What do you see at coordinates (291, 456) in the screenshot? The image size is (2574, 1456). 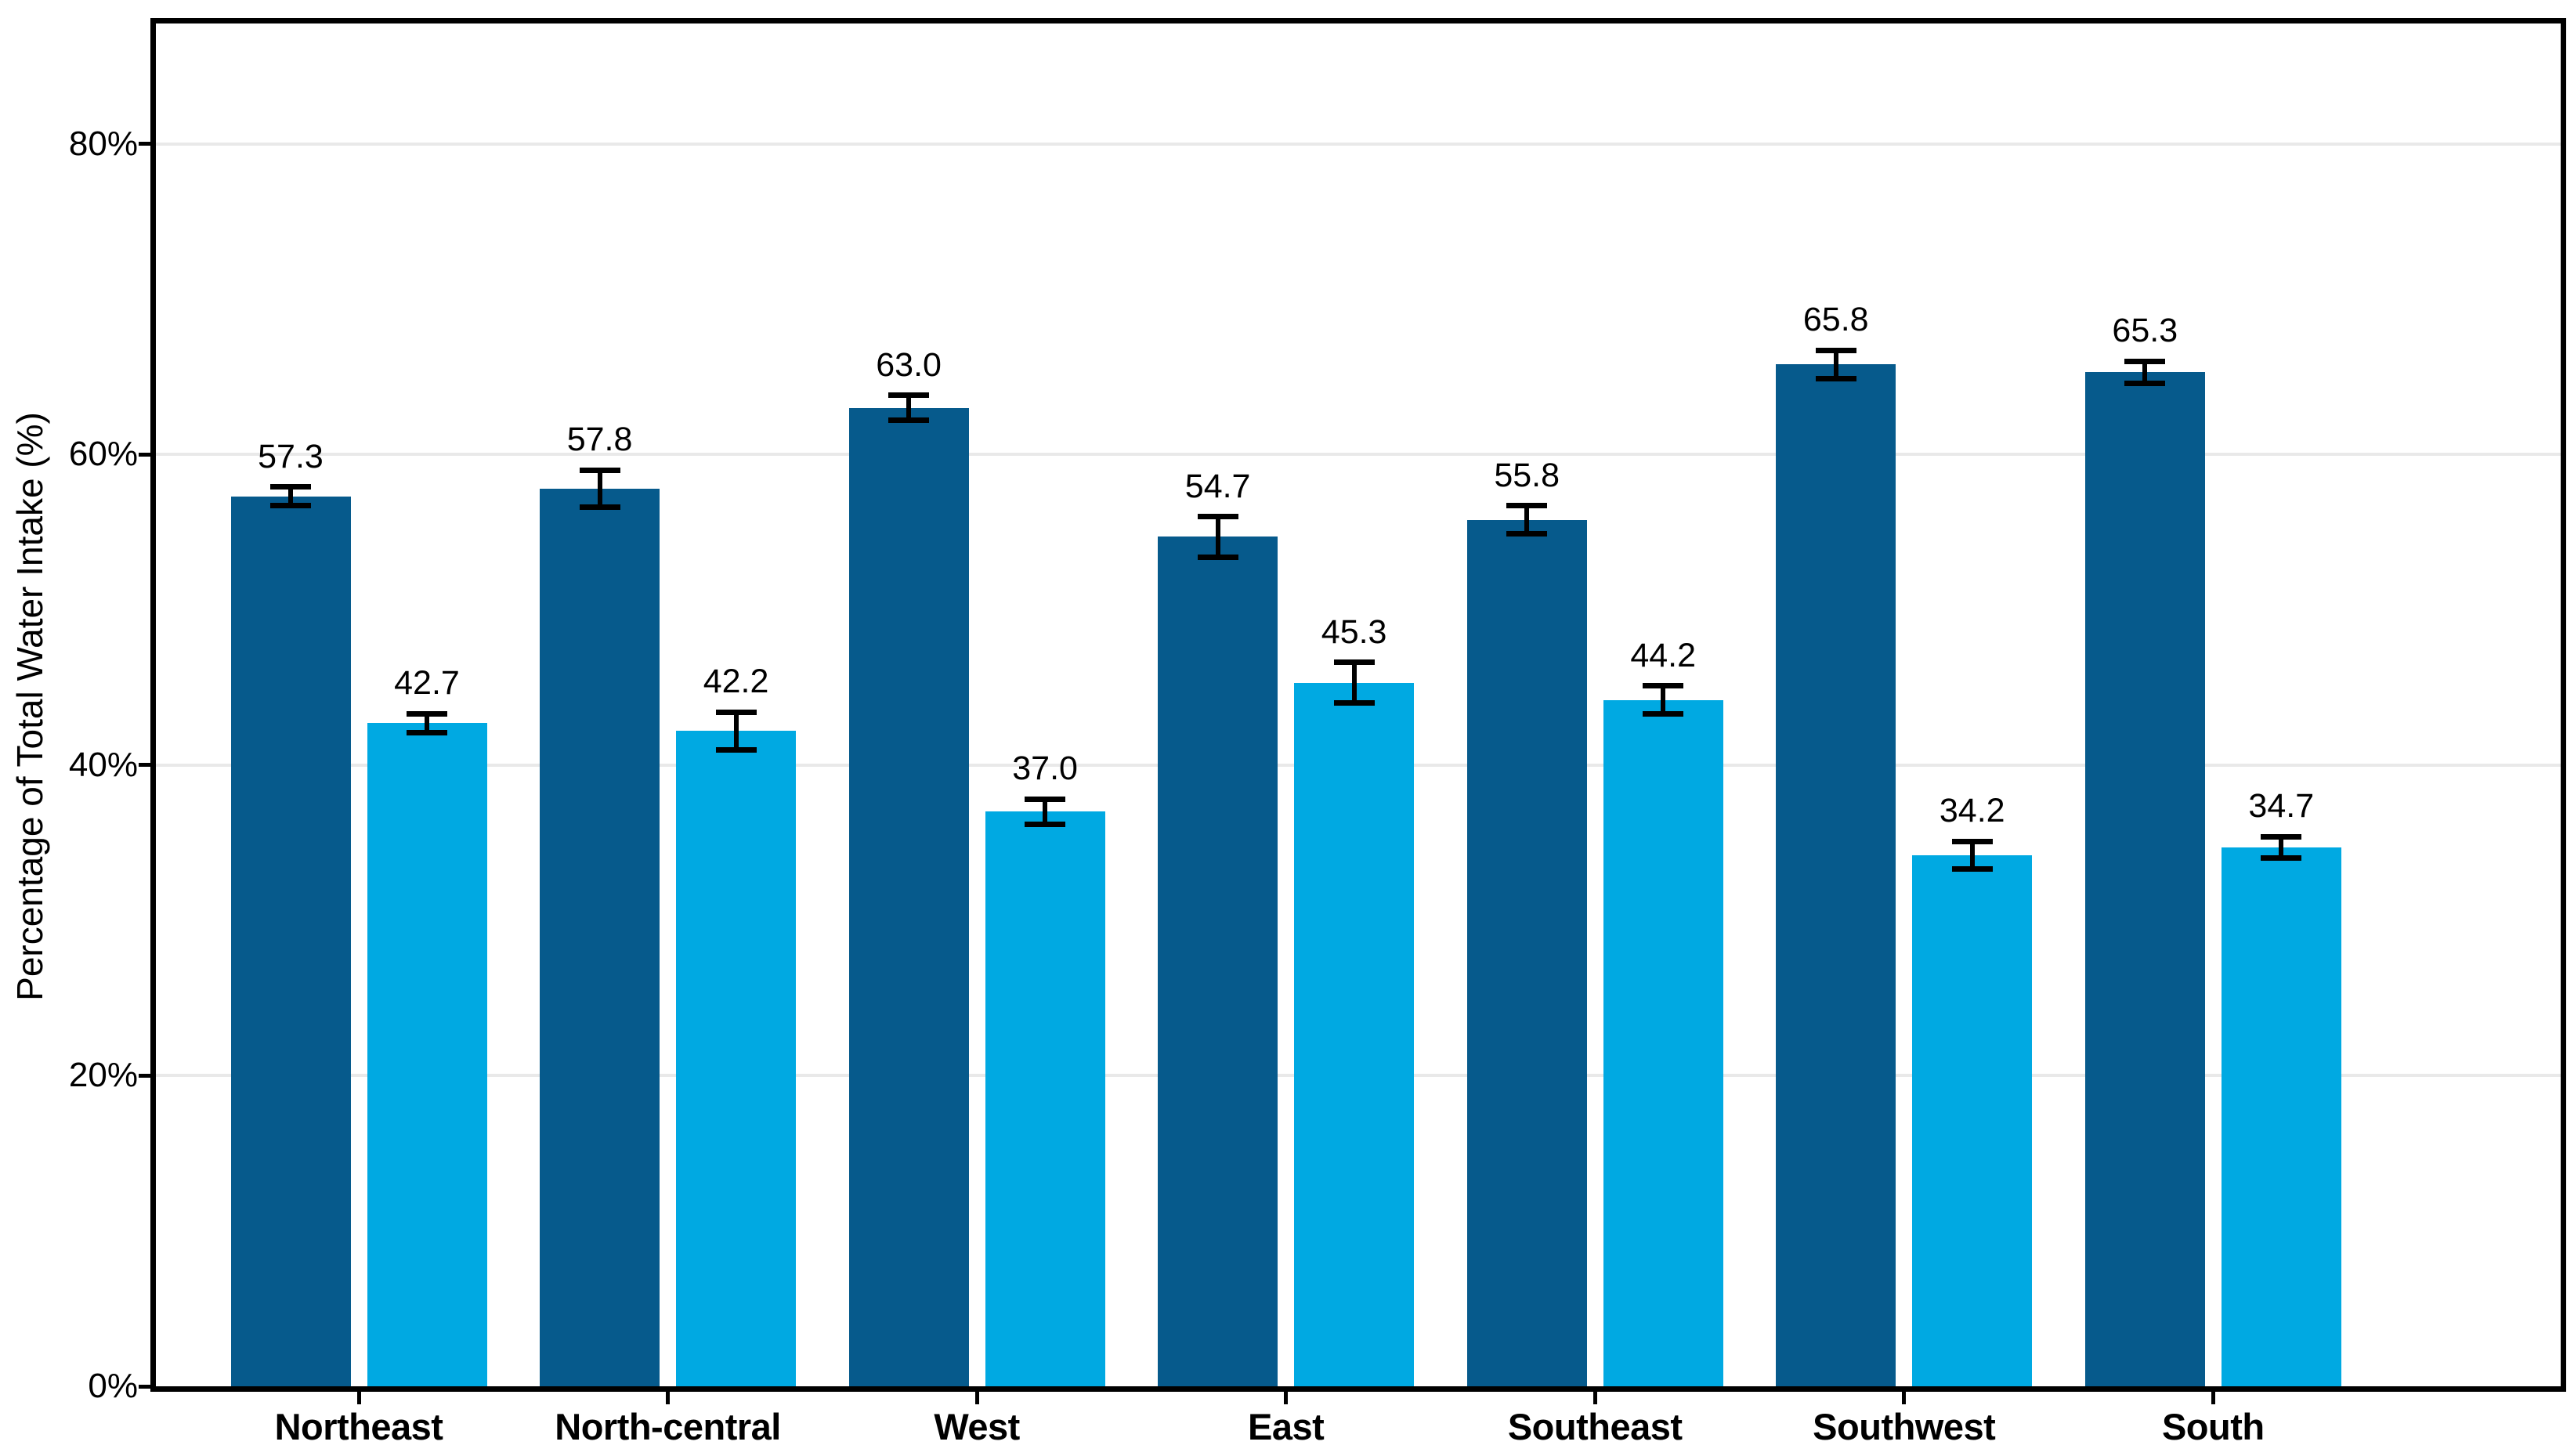 I see `bar-value-label-57.3: 57.3` at bounding box center [291, 456].